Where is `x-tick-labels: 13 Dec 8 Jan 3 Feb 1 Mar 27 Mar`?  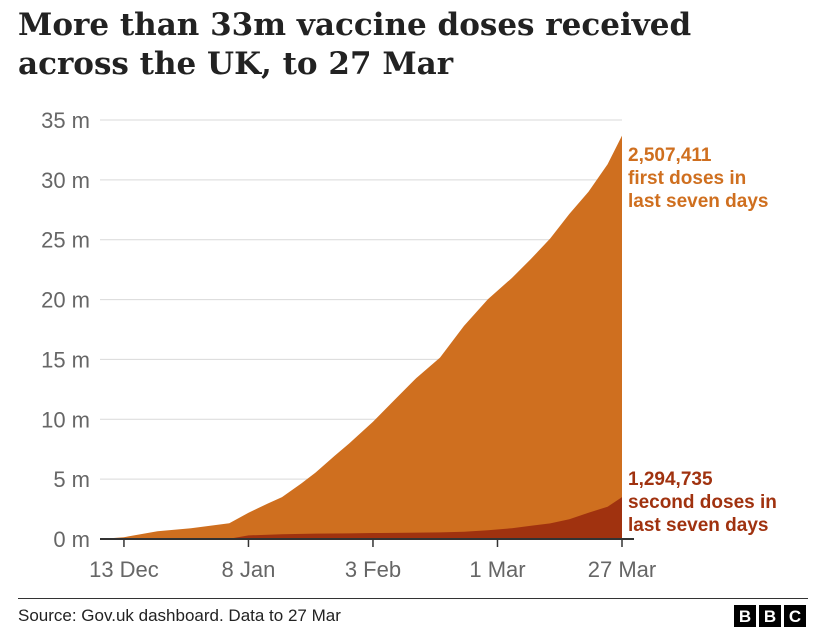
x-tick-labels: 13 Dec 8 Jan 3 Feb 1 Mar 27 Mar is located at coordinates (372, 569).